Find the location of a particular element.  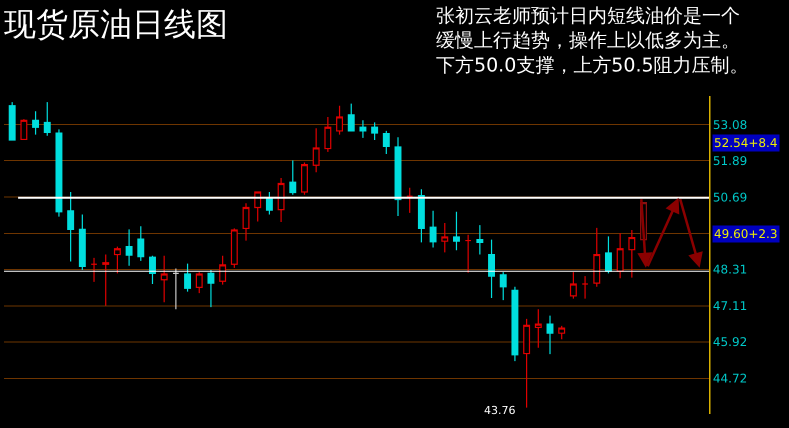

y-tick-label: 50.69 is located at coordinates (730, 197).